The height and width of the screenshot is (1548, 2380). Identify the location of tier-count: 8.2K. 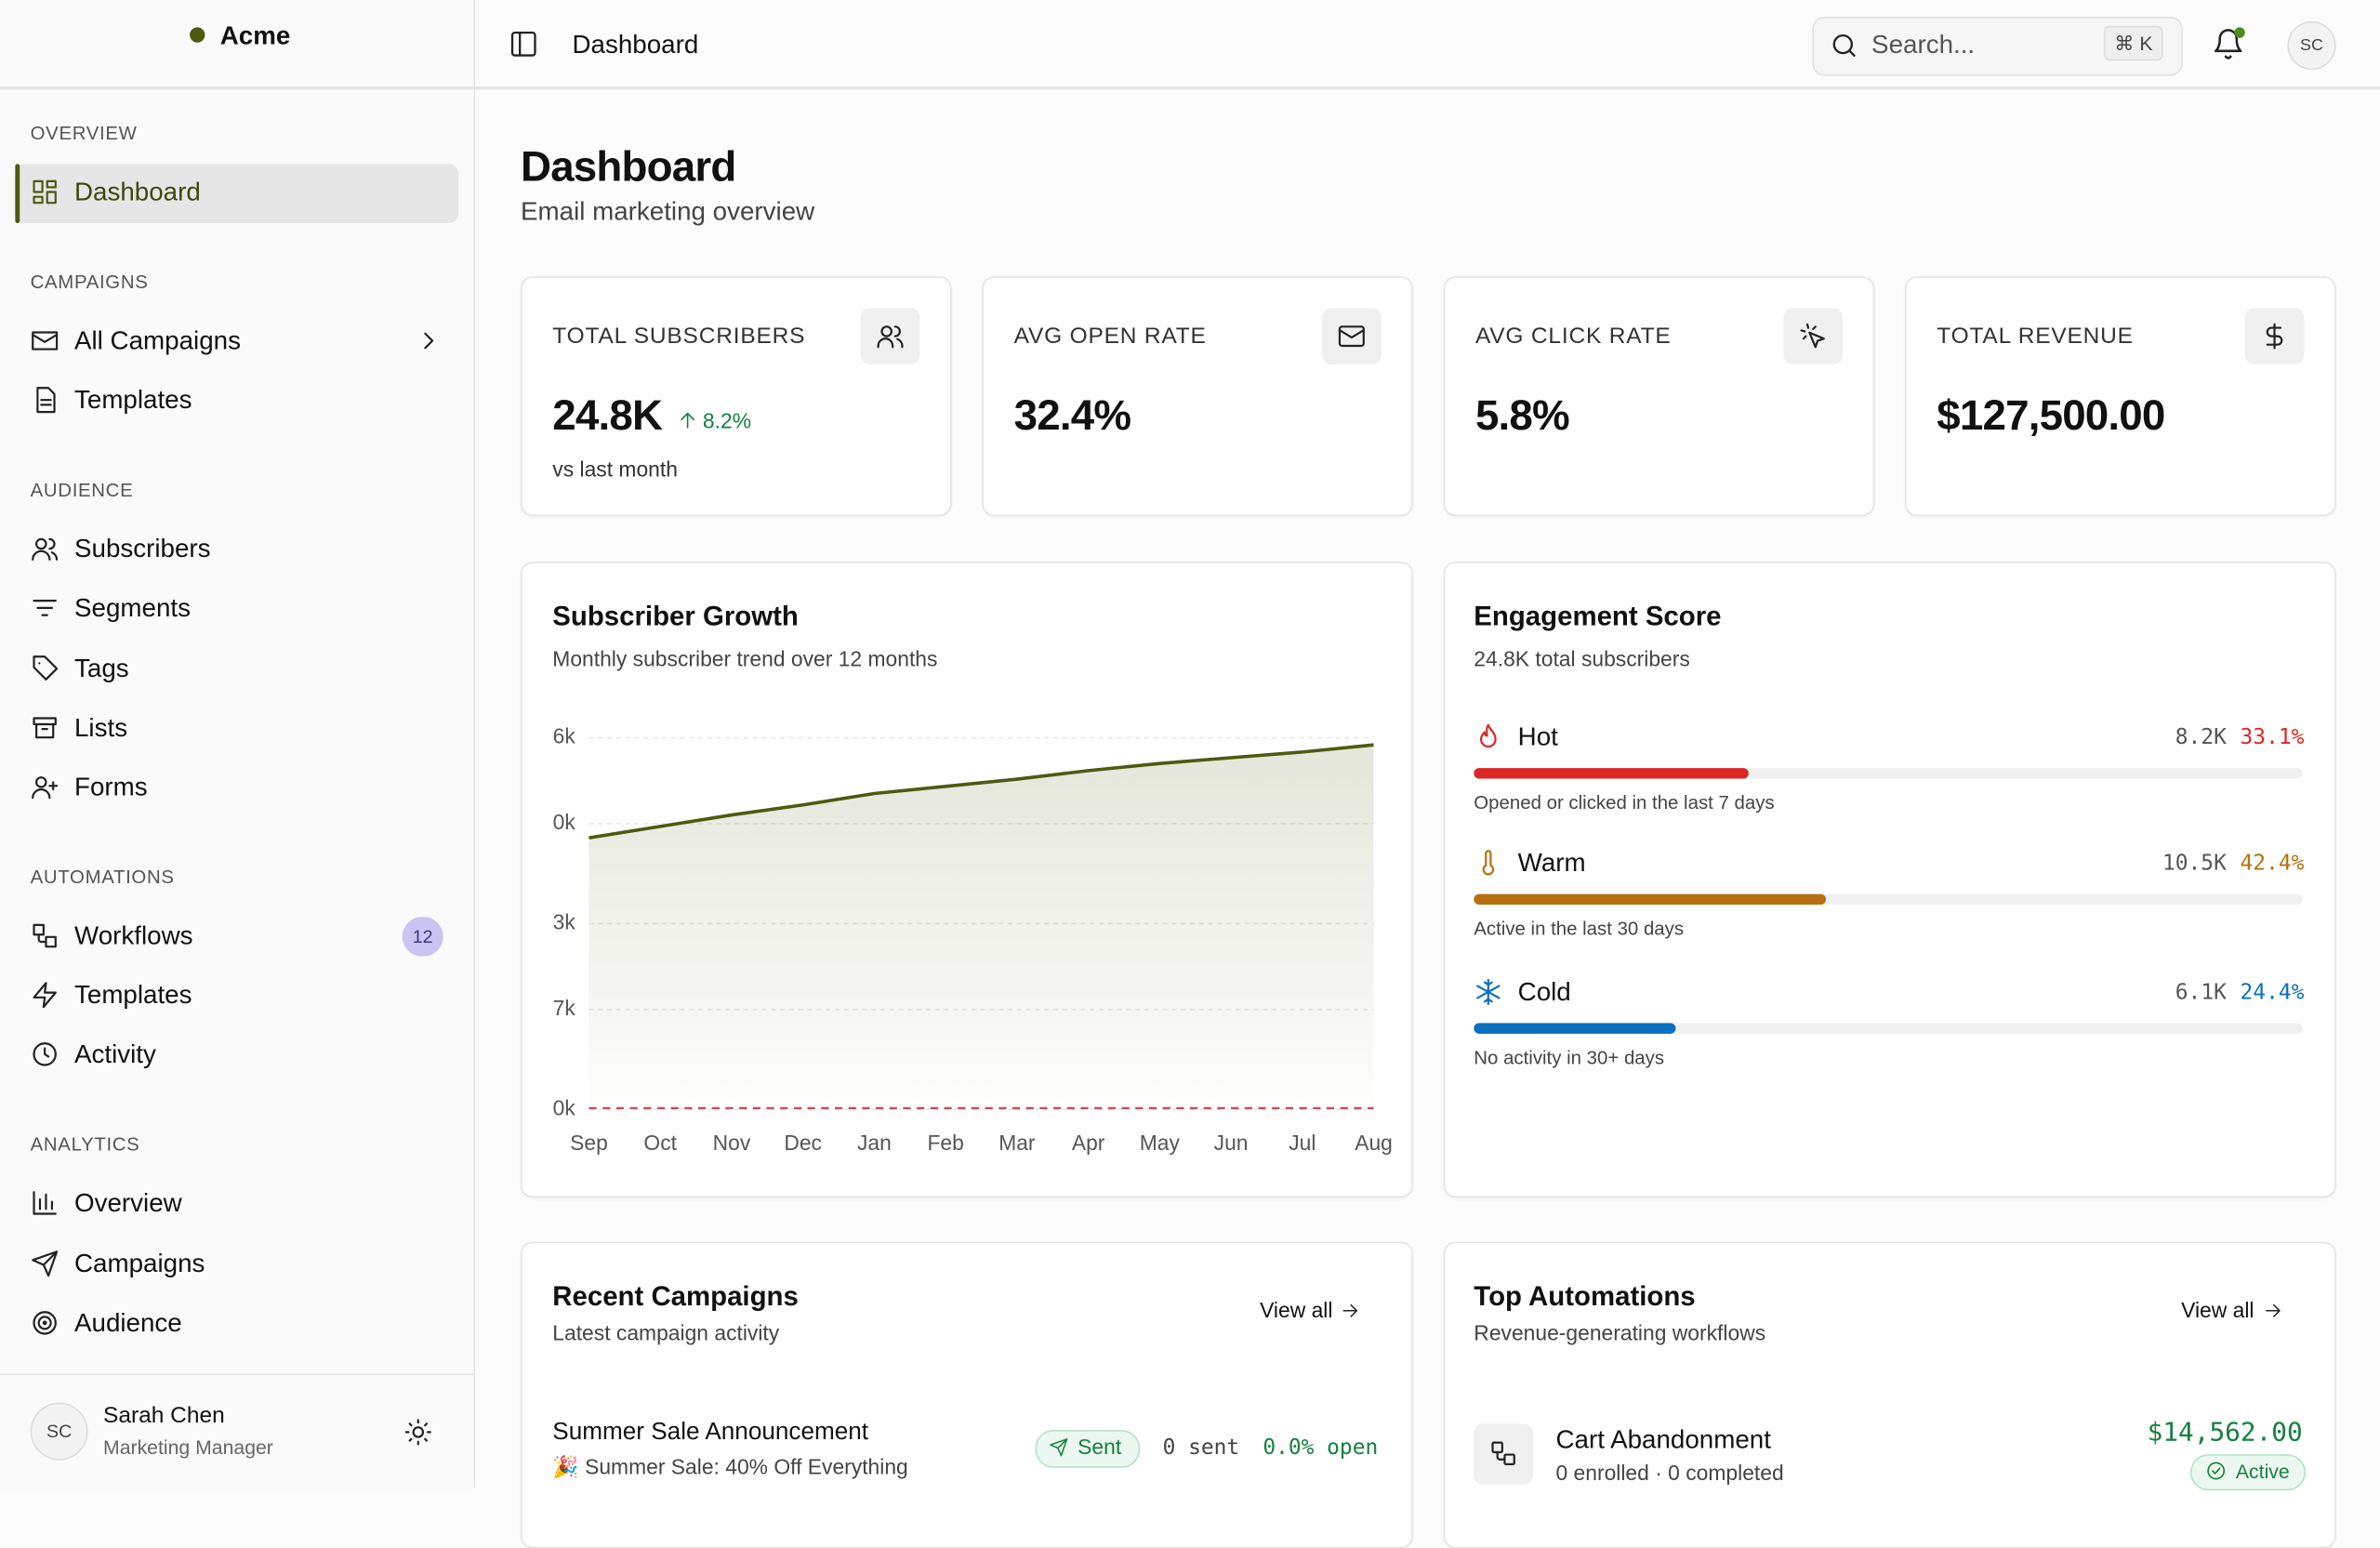
(2201, 737).